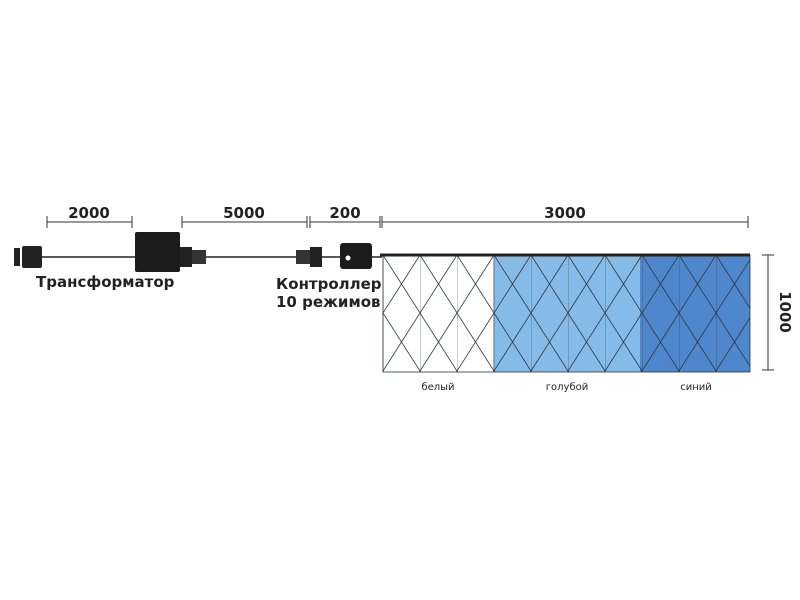  What do you see at coordinates (565, 313) in the screenshot?
I see `net` at bounding box center [565, 313].